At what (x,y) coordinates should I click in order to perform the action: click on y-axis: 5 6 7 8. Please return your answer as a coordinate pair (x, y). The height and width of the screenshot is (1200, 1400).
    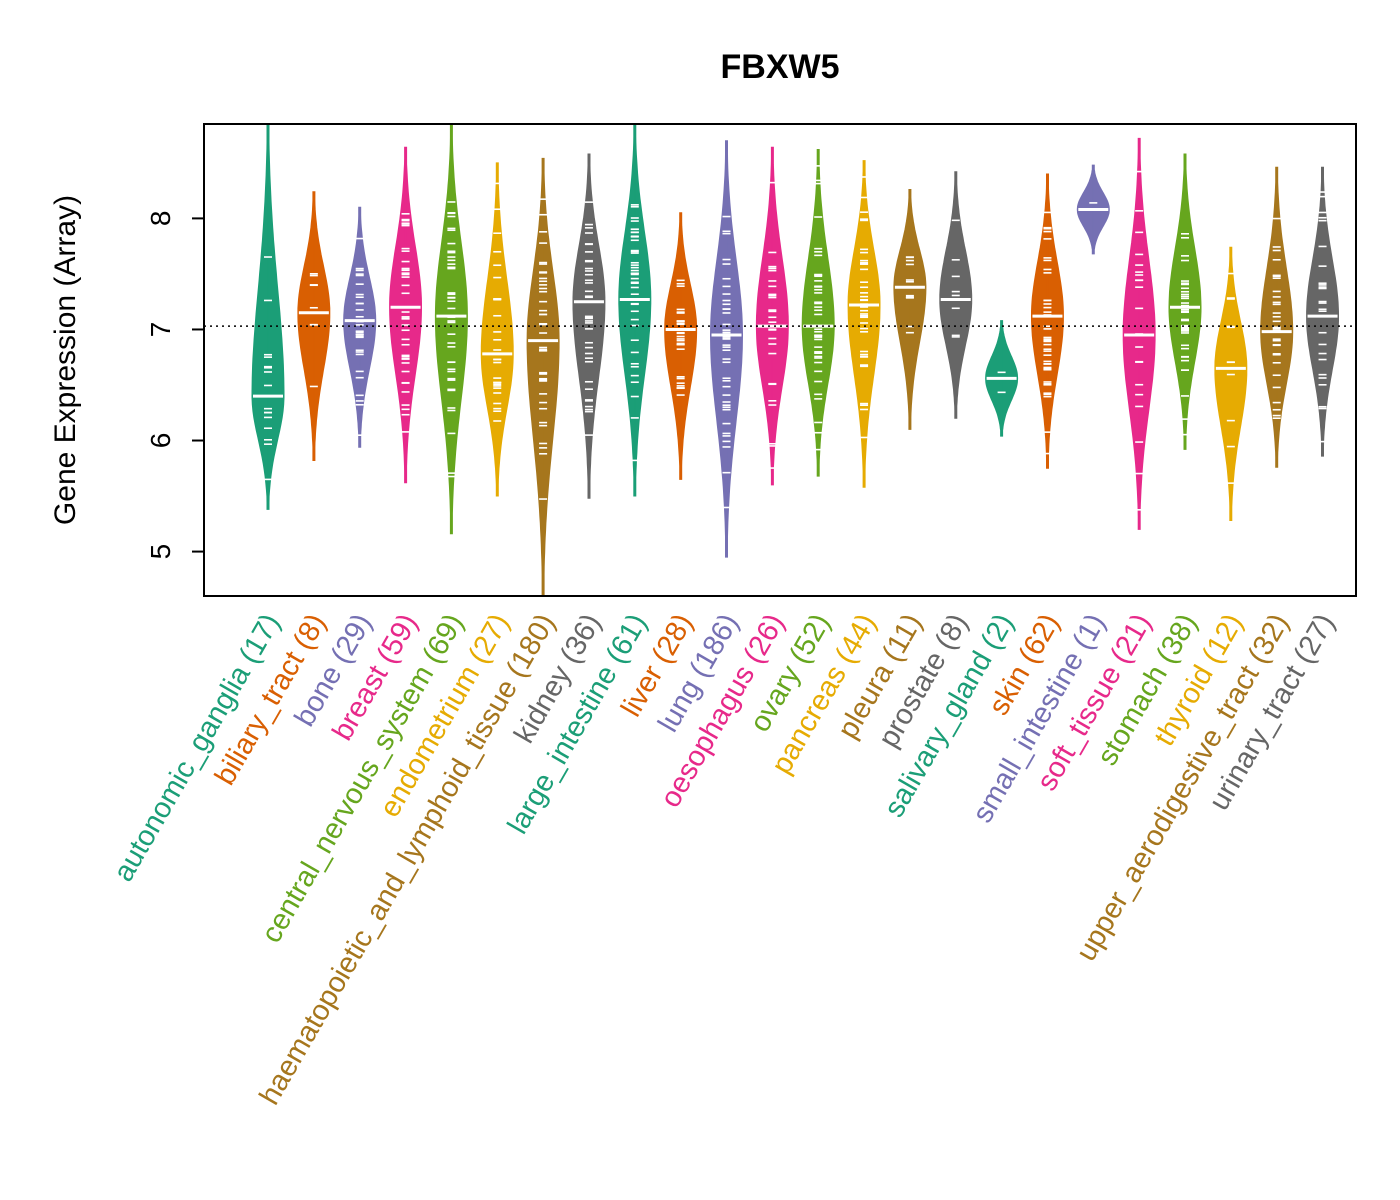
    Looking at the image, I should click on (174, 385).